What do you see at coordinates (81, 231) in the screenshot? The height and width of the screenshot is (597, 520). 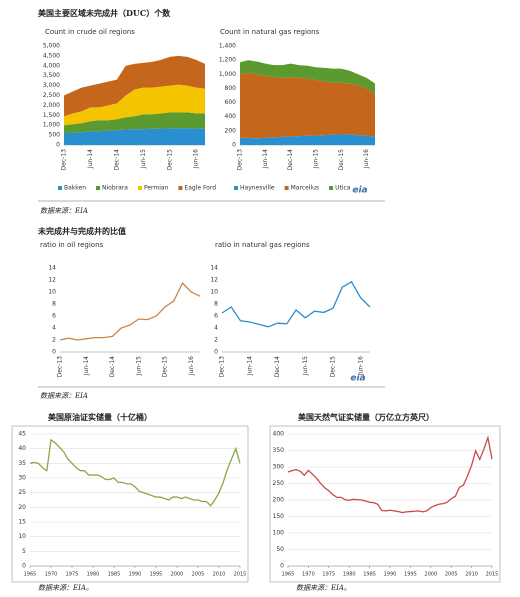 I see `section-title: 未完成井与完成井的比值` at bounding box center [81, 231].